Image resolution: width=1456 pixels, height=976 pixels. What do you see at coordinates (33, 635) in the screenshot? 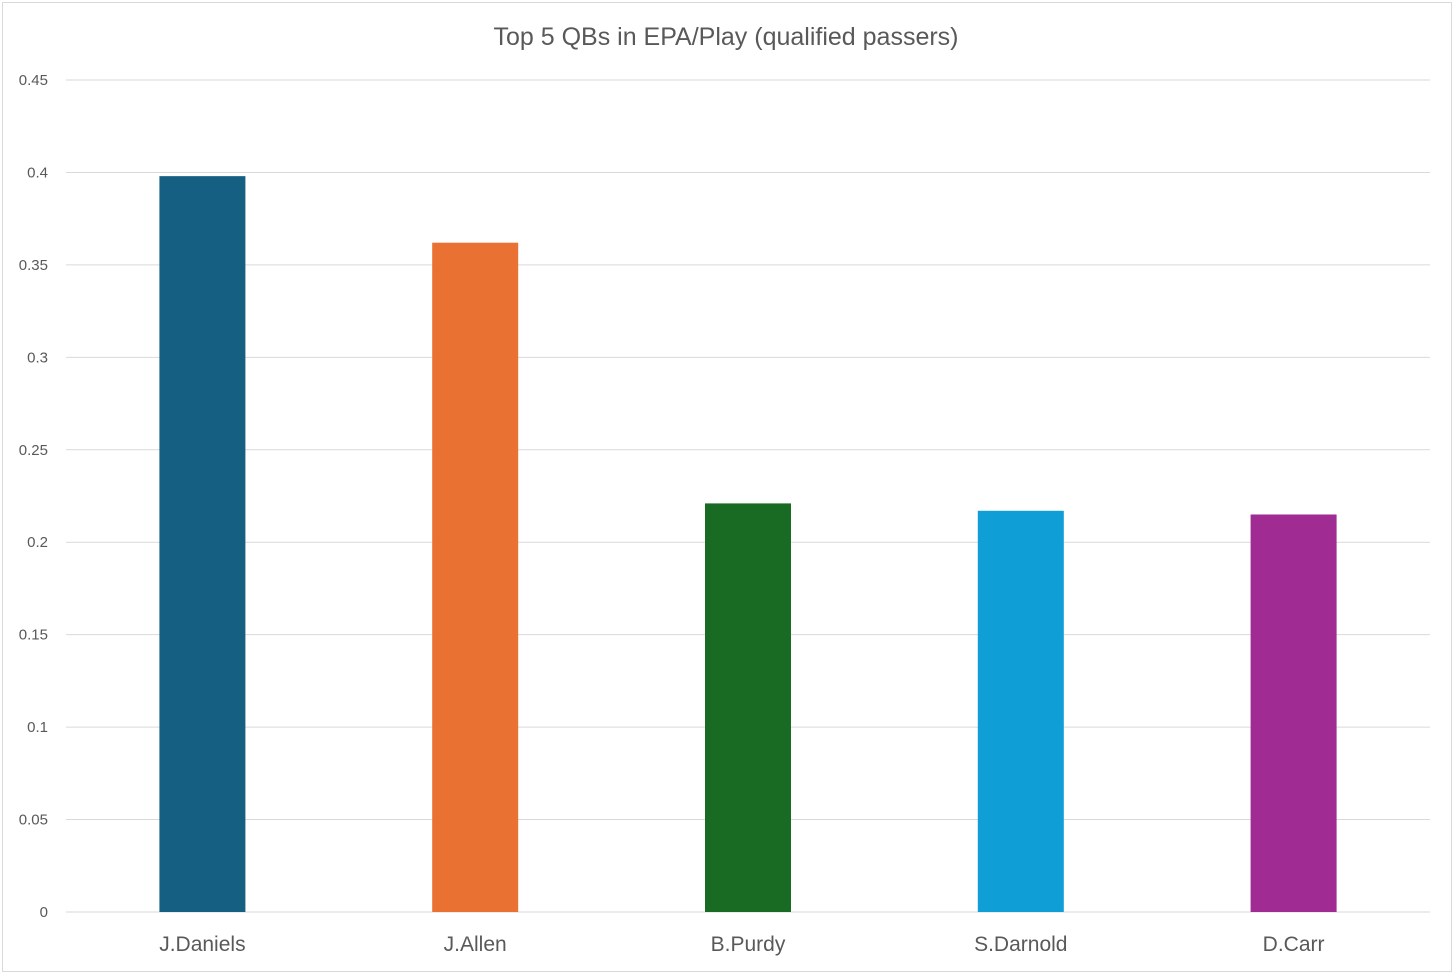
I see `y-tick-label: 0.15` at bounding box center [33, 635].